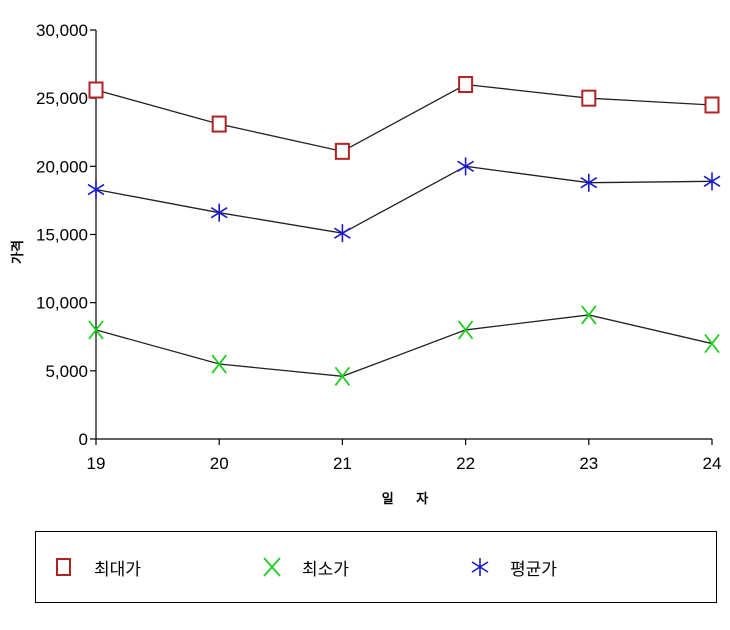 The height and width of the screenshot is (630, 730). What do you see at coordinates (117, 569) in the screenshot?
I see `legend-label-max: 최대가` at bounding box center [117, 569].